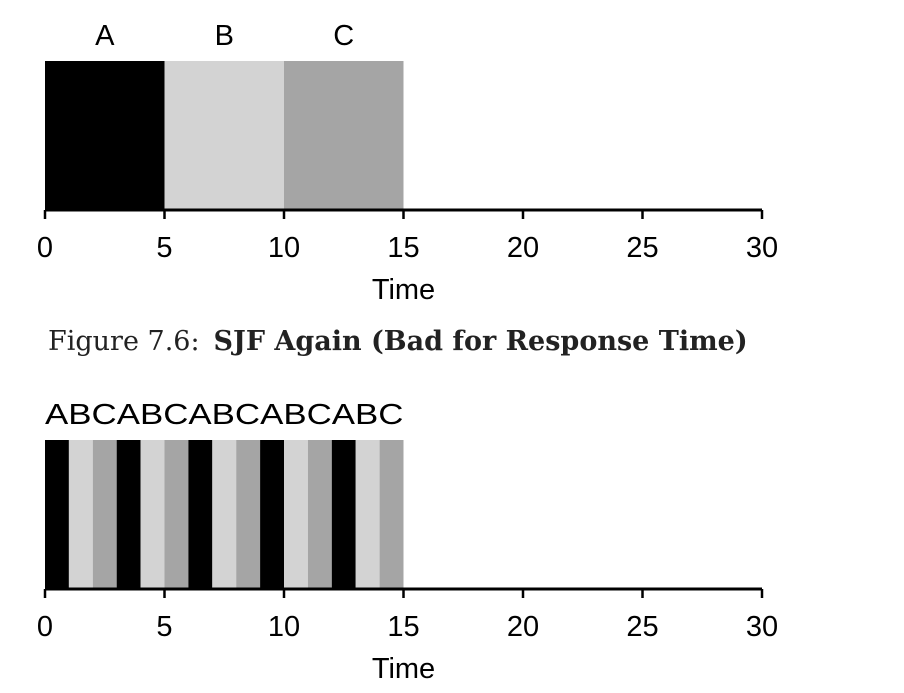  I want to click on job-label: A, so click(105, 36).